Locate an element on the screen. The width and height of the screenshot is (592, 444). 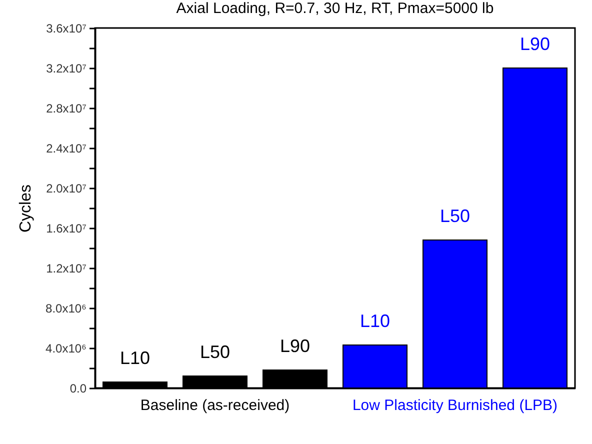
text: Low Plasticity Burnished (LPB) is located at coordinates (455, 405).